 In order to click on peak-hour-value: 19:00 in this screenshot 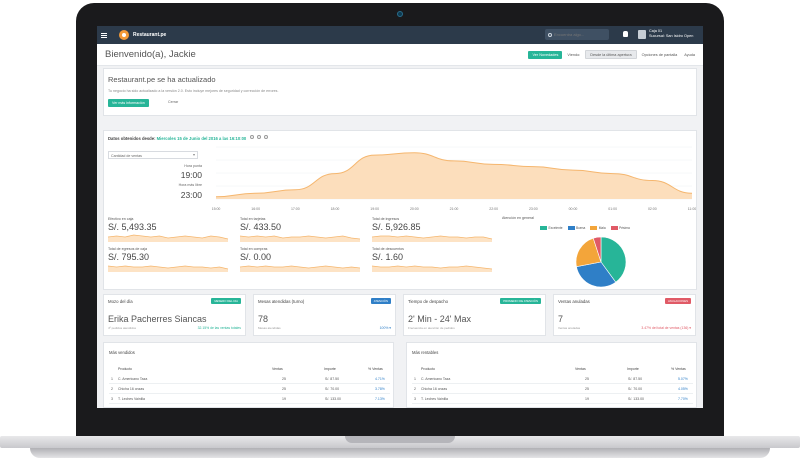, I will do `click(191, 175)`.